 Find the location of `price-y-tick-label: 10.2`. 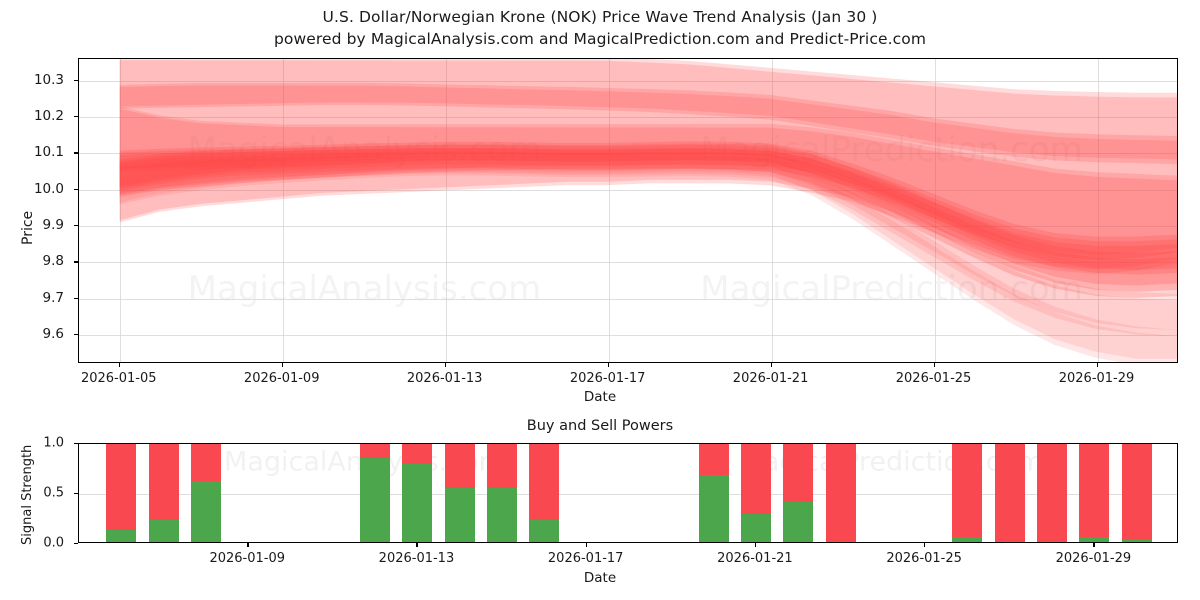

price-y-tick-label: 10.2 is located at coordinates (48, 116).